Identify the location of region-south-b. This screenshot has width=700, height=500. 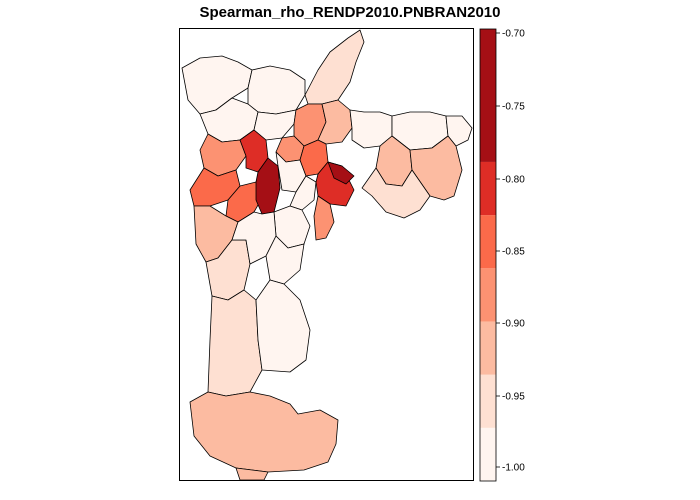
(283, 326).